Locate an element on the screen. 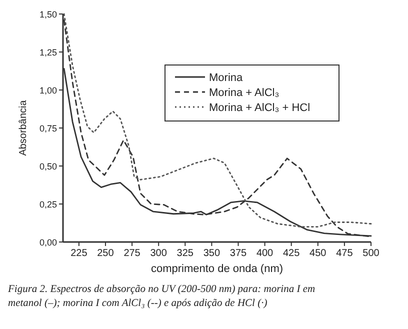 This screenshot has width=408, height=329. y-tick-label: 1,00 is located at coordinates (48, 91).